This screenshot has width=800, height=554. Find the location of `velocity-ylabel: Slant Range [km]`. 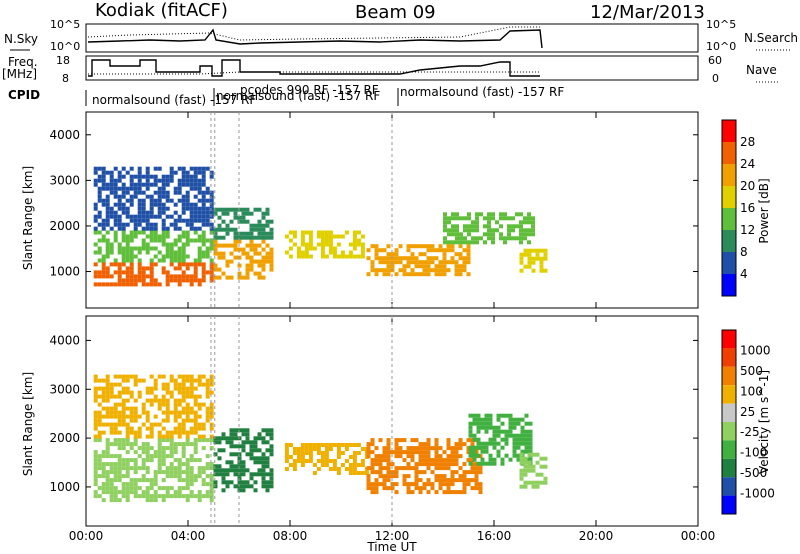

velocity-ylabel: Slant Range [km] is located at coordinates (28, 424).